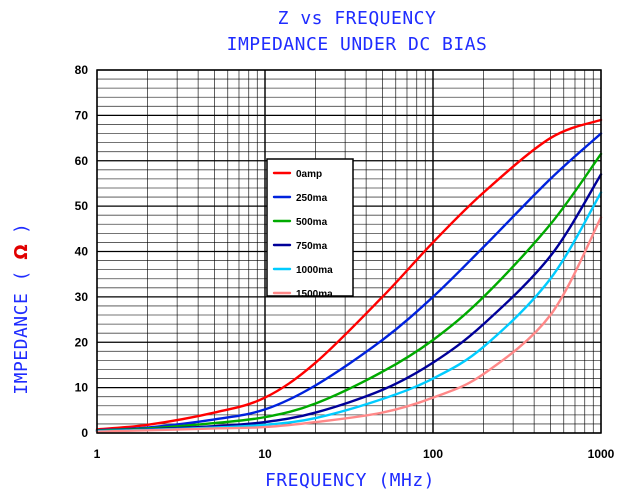 The image size is (620, 490). Describe the element at coordinates (82, 252) in the screenshot. I see `y-tick-label: 40` at that location.